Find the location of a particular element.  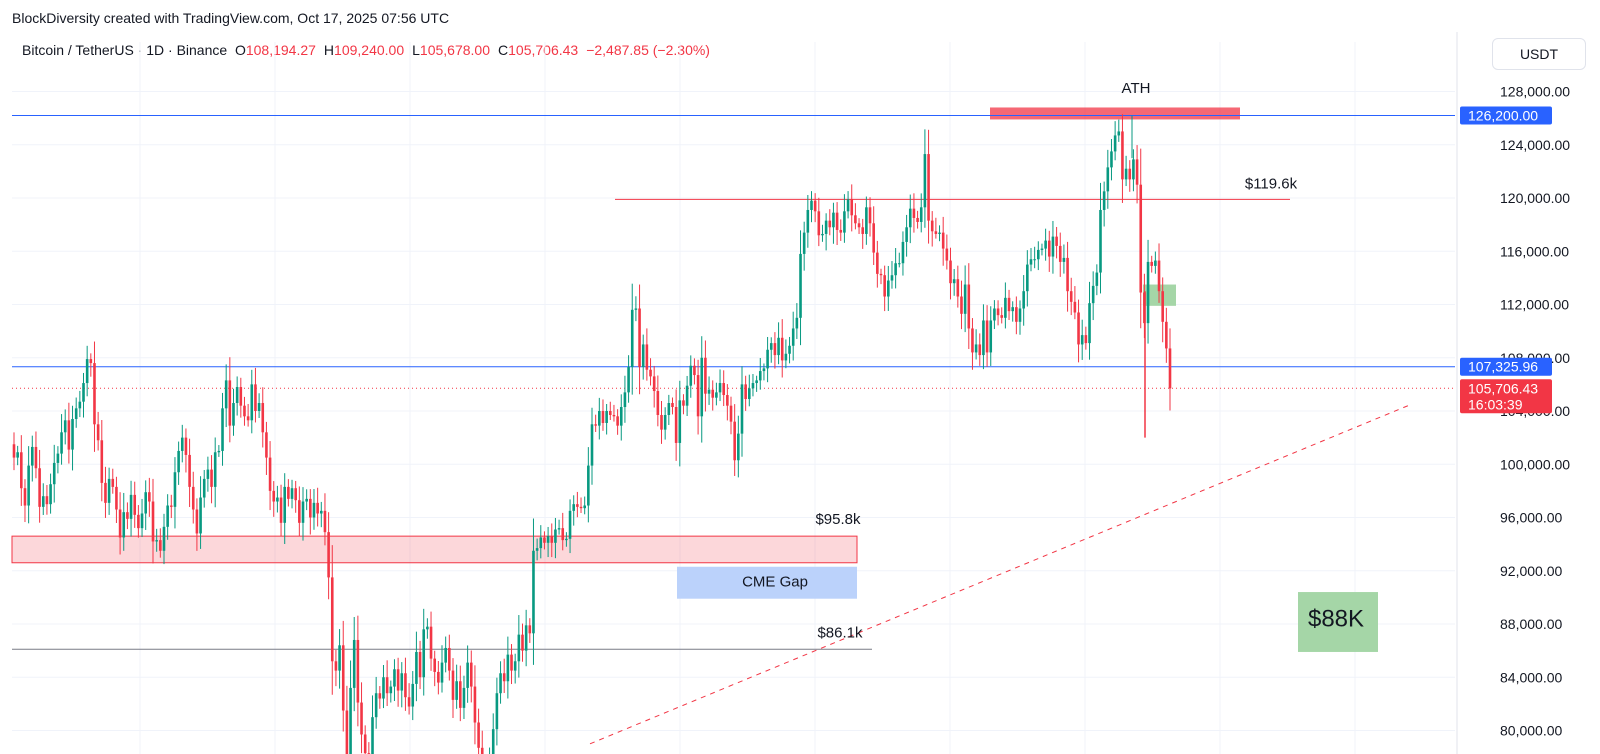

y-tick-label: 124,000.00 is located at coordinates (1535, 145).